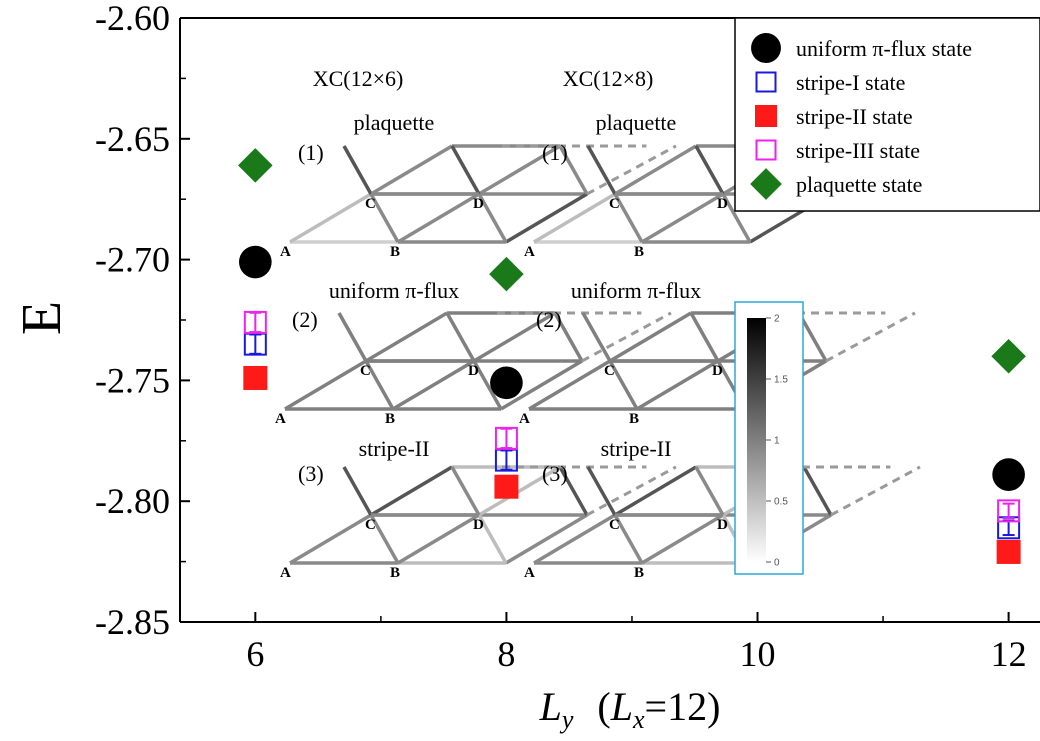  Describe the element at coordinates (608, 78) in the screenshot. I see `inset-title-right: XC(12×8)` at that location.